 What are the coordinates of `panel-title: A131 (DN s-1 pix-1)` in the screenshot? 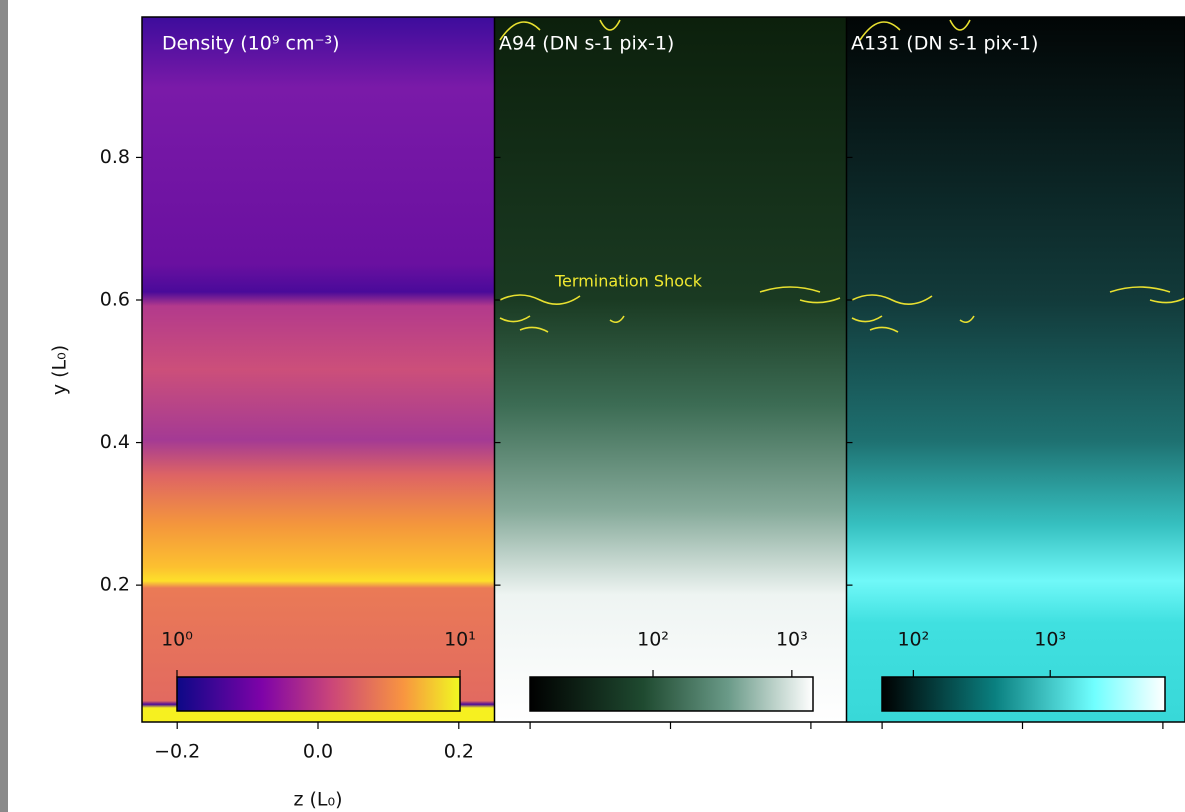 It's located at (944, 44).